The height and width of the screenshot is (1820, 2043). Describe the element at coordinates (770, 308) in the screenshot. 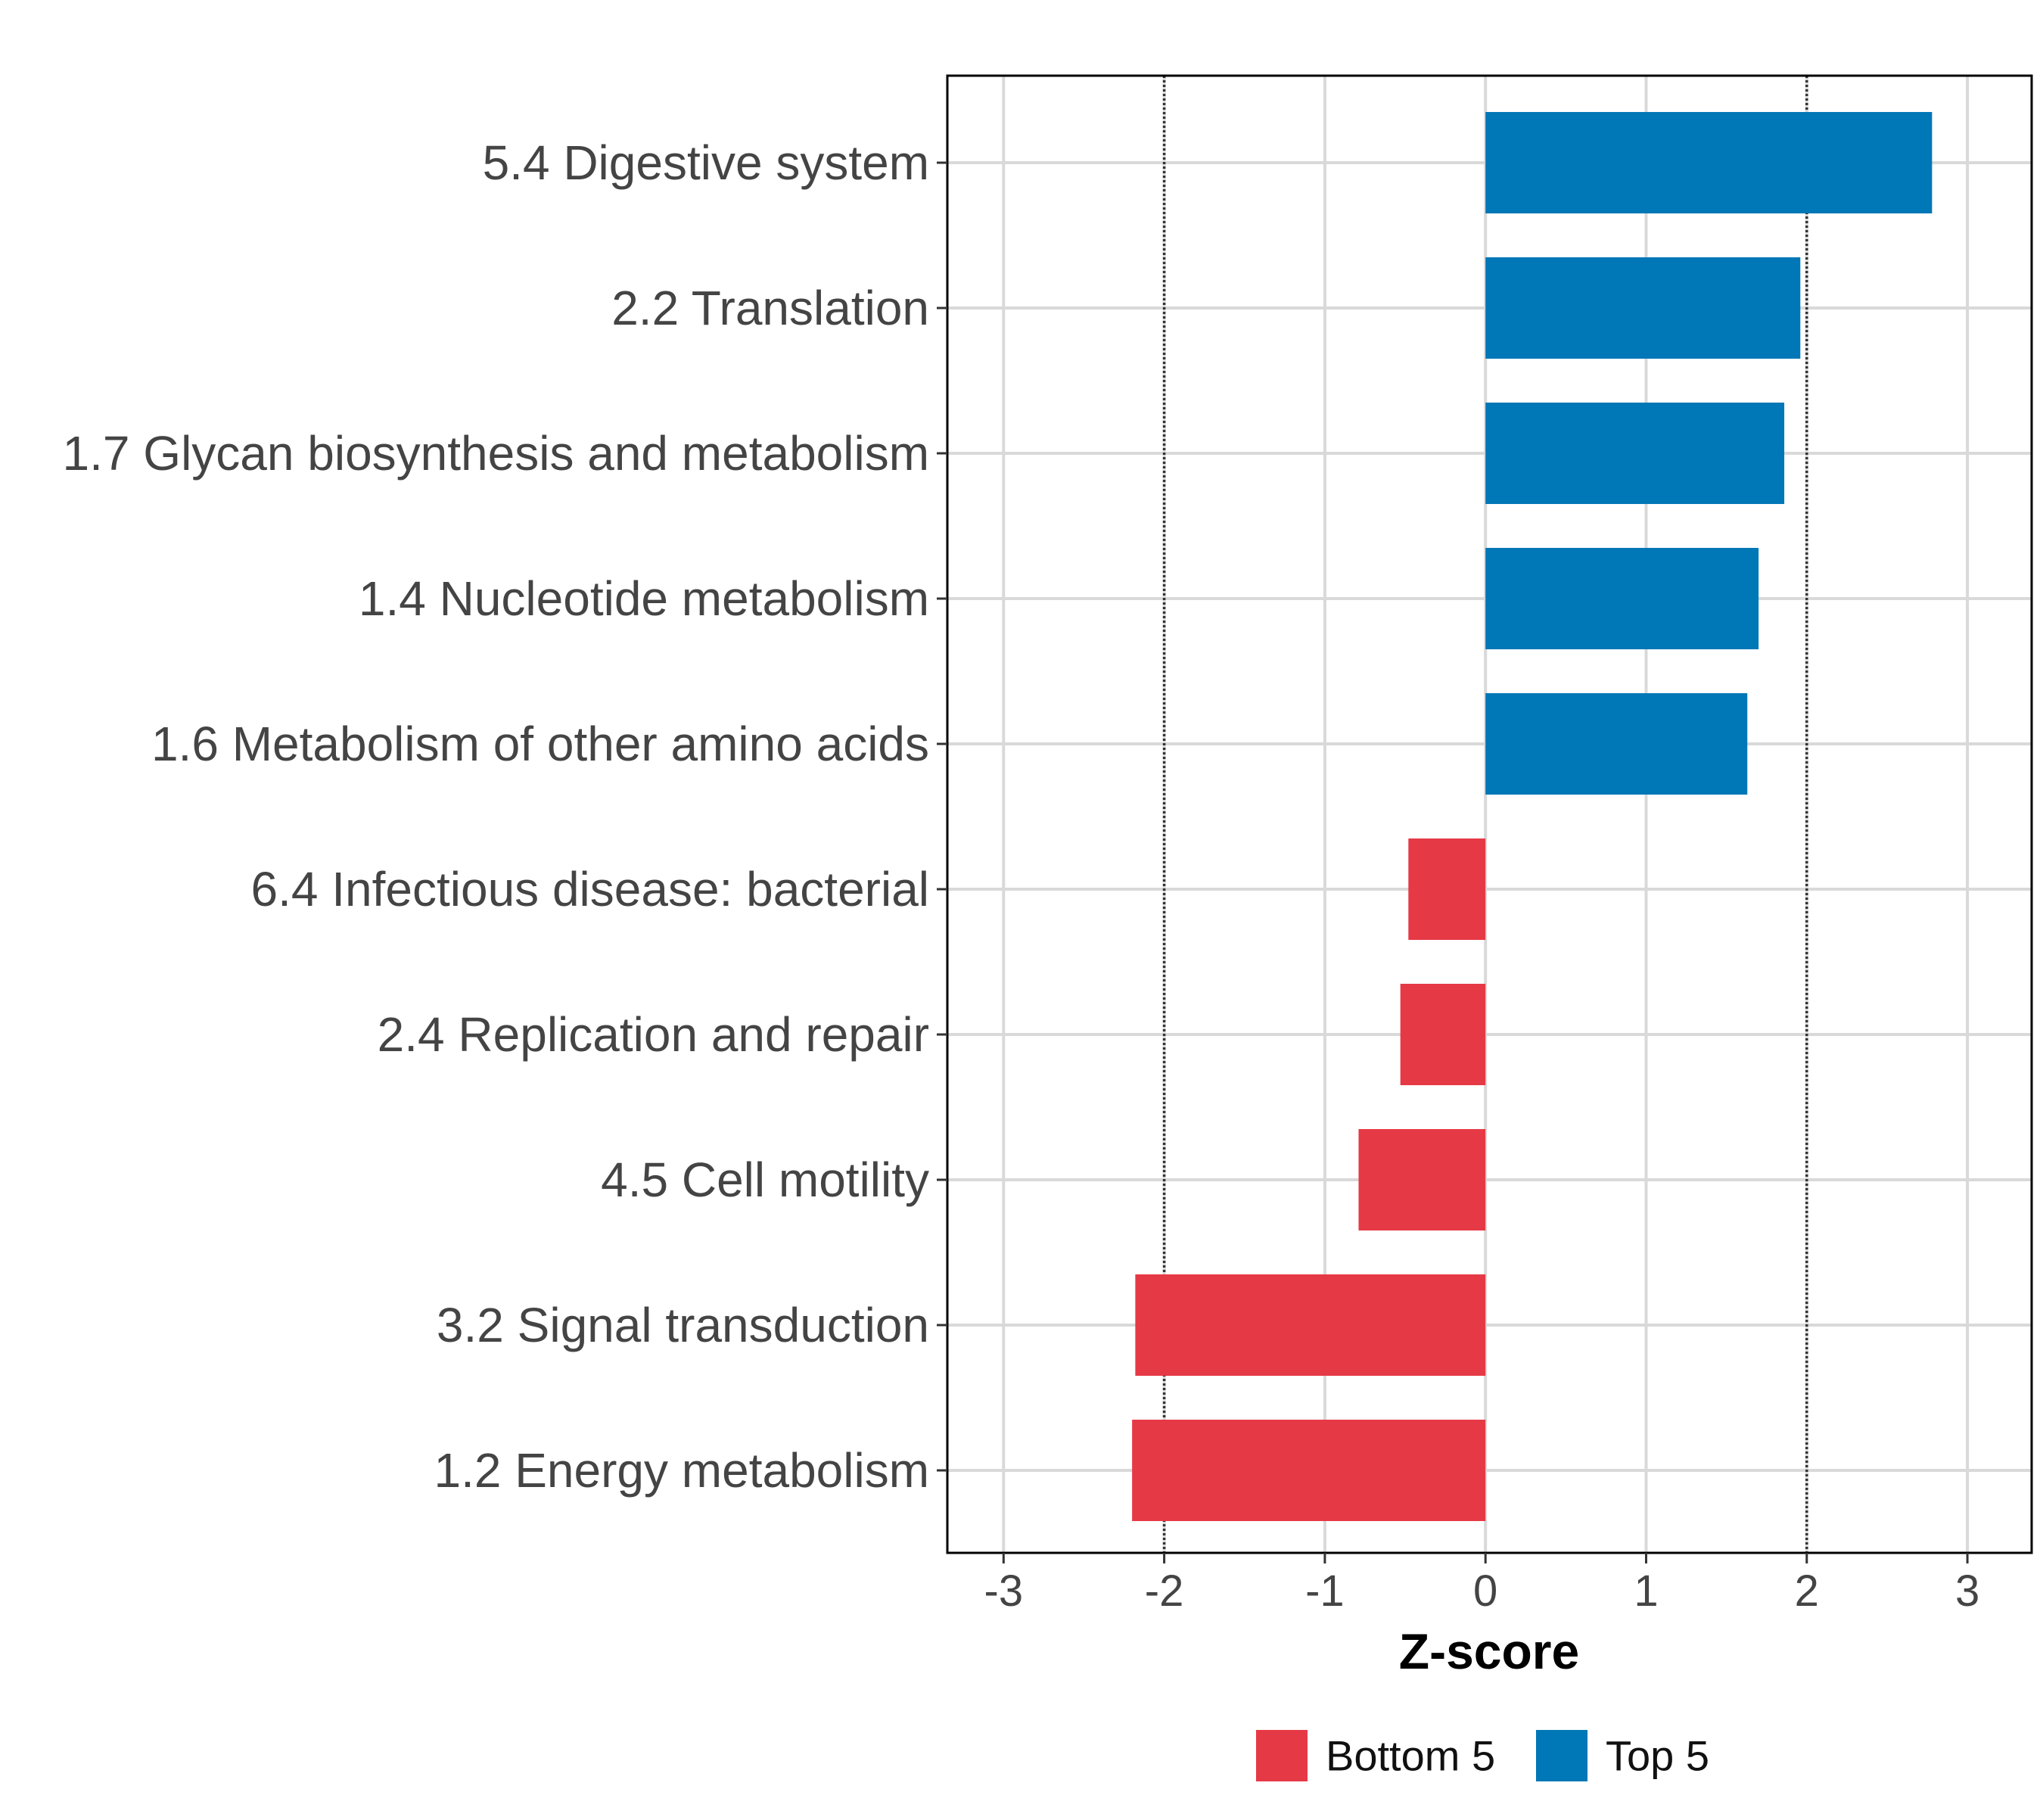

I see `category-label: 2.2 Translation` at that location.